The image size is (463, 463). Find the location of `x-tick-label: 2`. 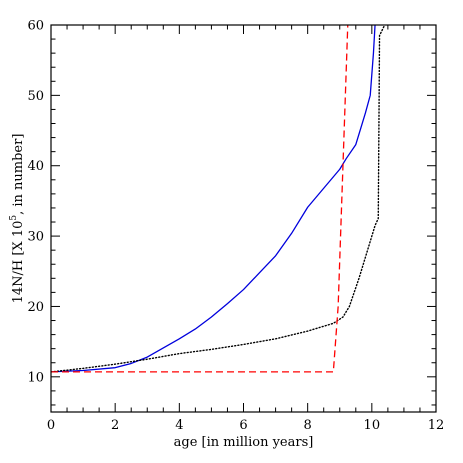

x-tick-label: 2 is located at coordinates (115, 425).